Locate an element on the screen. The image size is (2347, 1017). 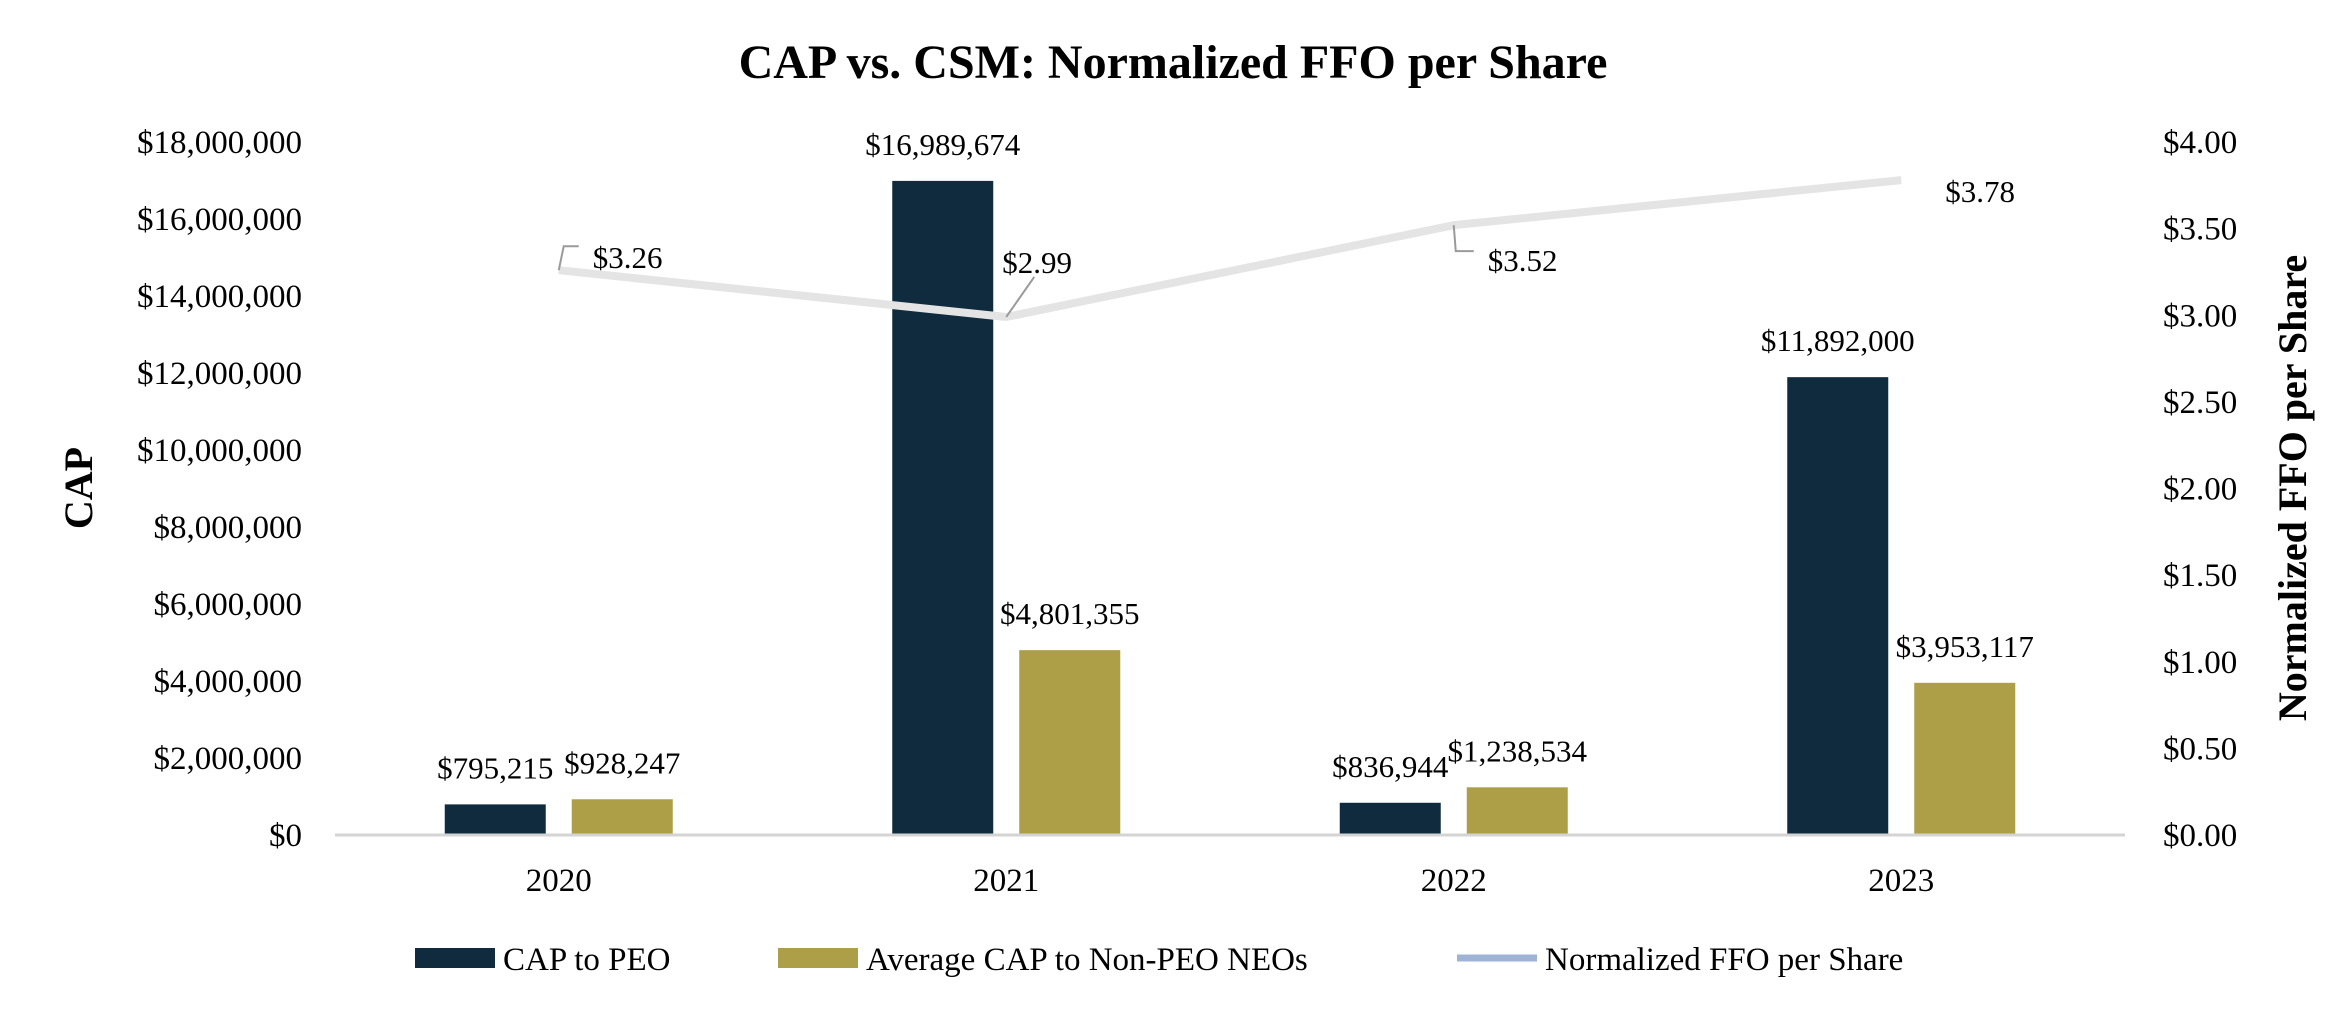
data-label: $2.99 is located at coordinates (1037, 262).